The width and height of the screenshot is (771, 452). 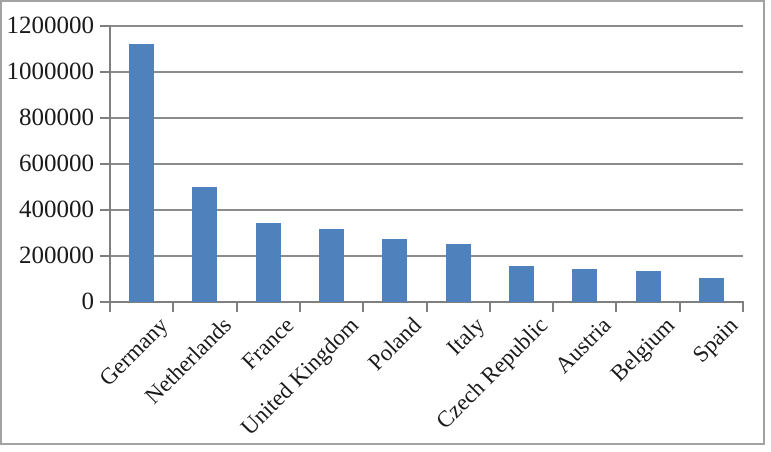 I want to click on y-axis-tick-label: 400000, so click(x=56, y=209).